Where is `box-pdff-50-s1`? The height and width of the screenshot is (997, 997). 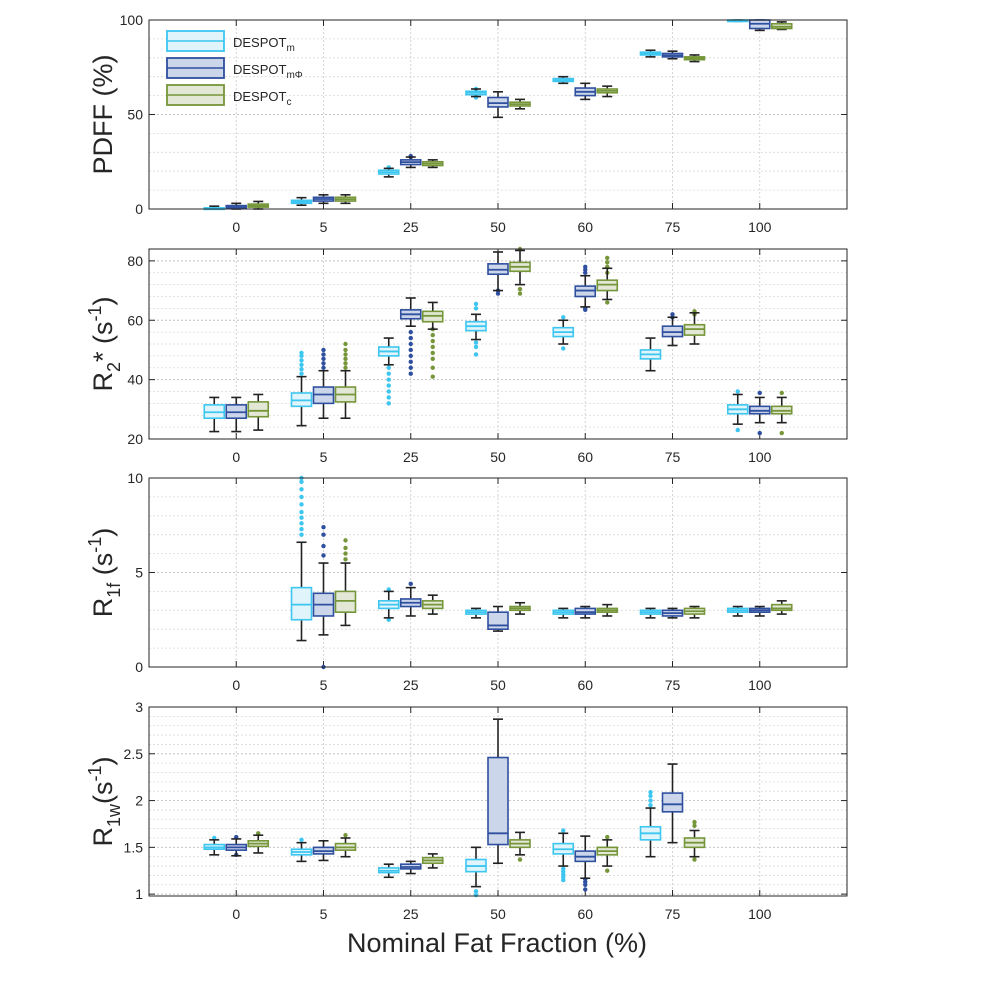 box-pdff-50-s1 is located at coordinates (498, 105).